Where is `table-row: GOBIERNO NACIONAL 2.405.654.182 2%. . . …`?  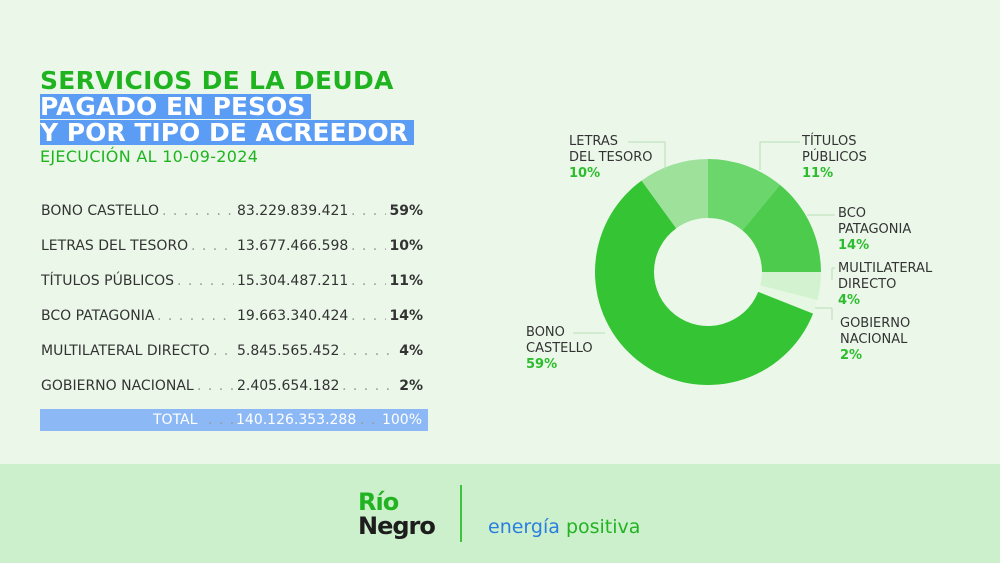 table-row: GOBIERNO NACIONAL 2.405.654.182 2%. . . … is located at coordinates (232, 388).